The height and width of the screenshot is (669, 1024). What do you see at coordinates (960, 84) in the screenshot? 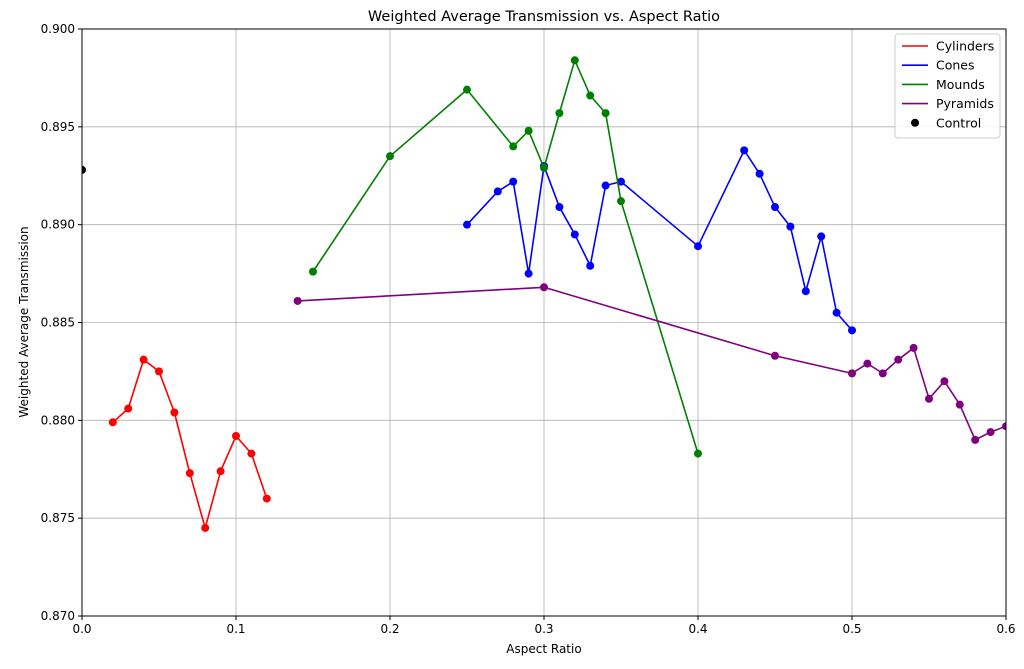
I see `legend-label-mounds: Mounds` at bounding box center [960, 84].